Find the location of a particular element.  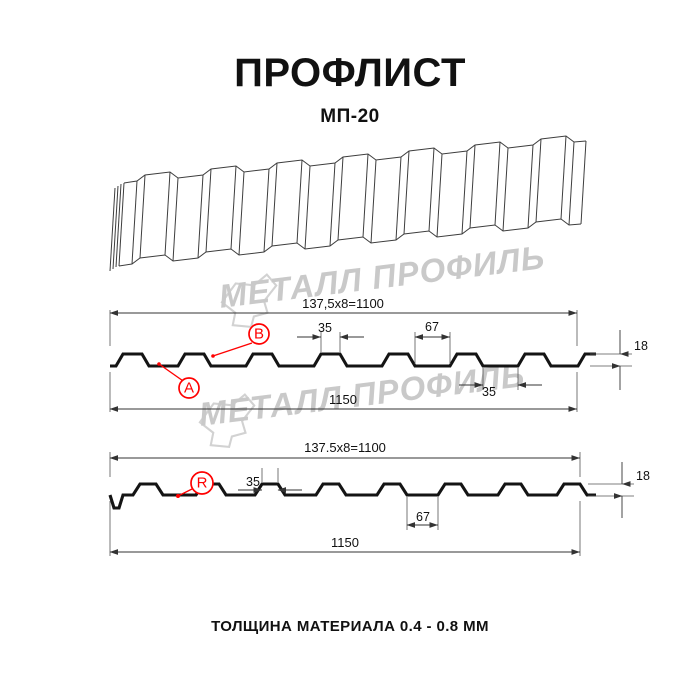

material-thickness-note: ТОЛЩИНА МАТЕРИАЛА 0.4 - 0.8 ММ is located at coordinates (350, 626).